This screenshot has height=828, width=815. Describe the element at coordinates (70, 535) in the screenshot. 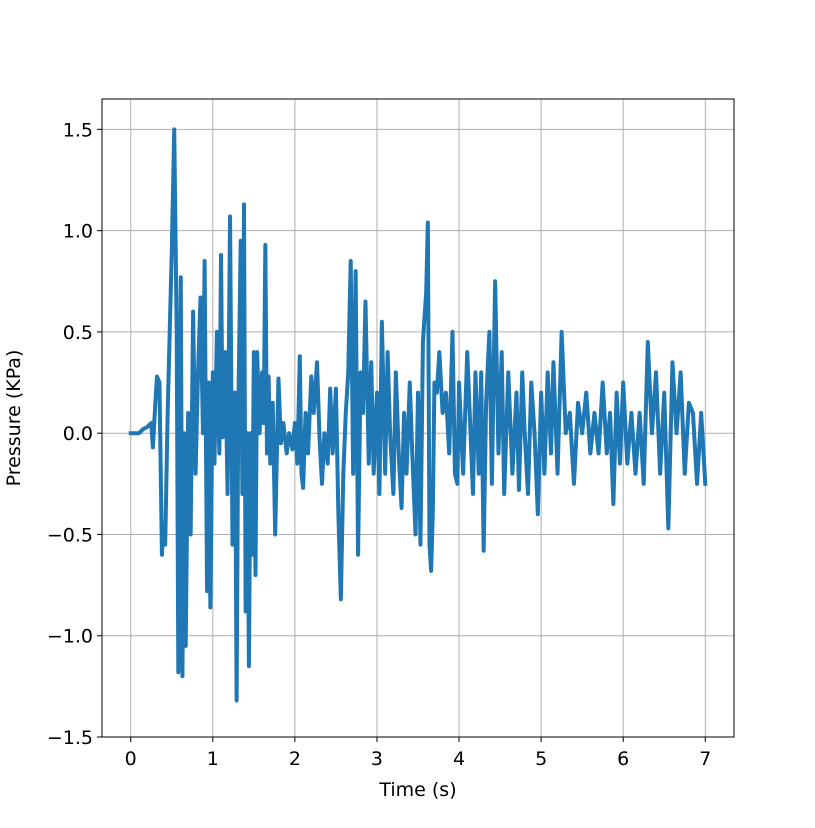

I see `y-tick-label: −0.5` at that location.